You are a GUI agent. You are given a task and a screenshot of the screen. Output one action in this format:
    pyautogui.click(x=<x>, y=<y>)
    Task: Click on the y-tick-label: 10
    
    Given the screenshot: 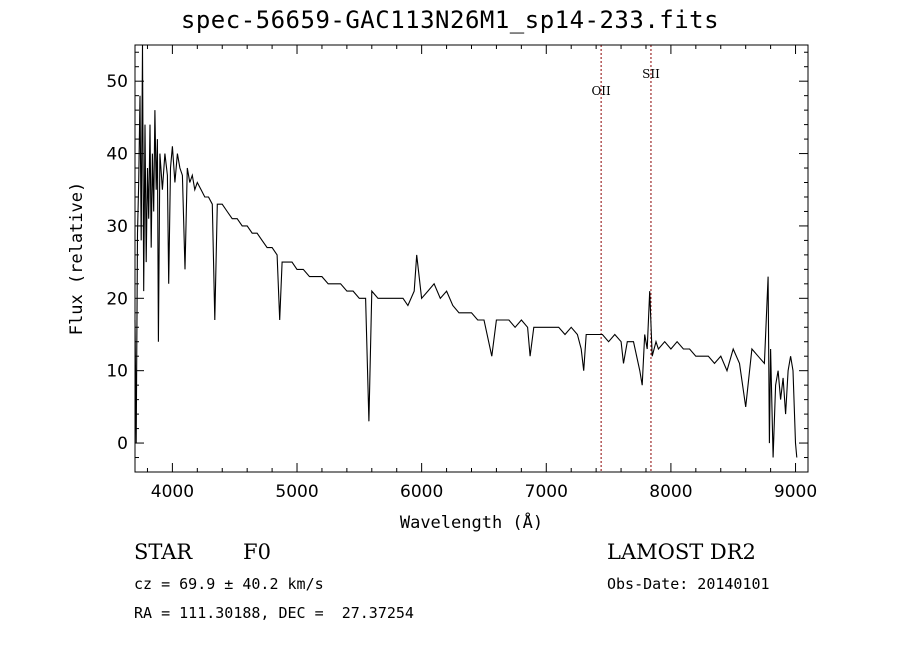 What is the action you would take?
    pyautogui.click(x=117, y=372)
    